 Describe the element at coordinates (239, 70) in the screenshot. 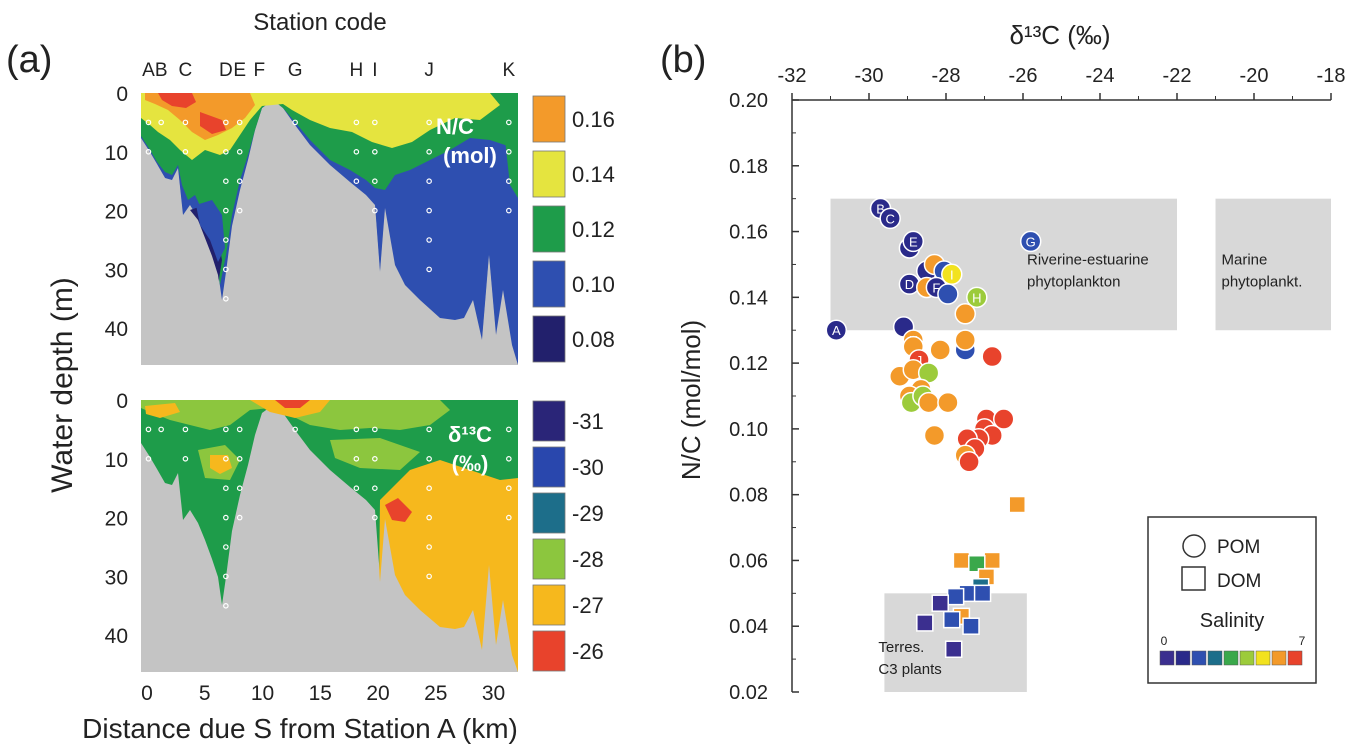

I see `station-code-e: E` at that location.